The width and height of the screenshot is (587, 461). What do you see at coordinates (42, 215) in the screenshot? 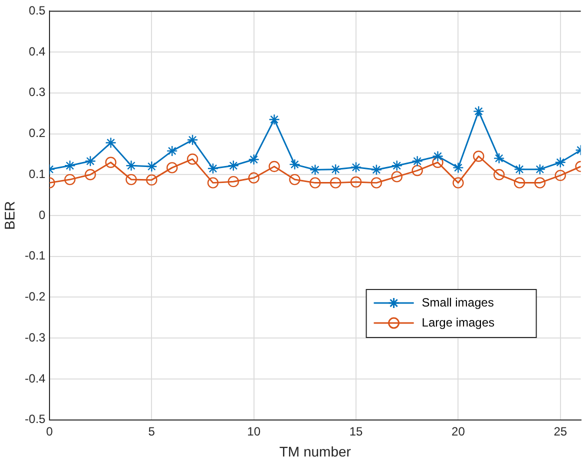
I see `y-tick-label: 0` at bounding box center [42, 215].